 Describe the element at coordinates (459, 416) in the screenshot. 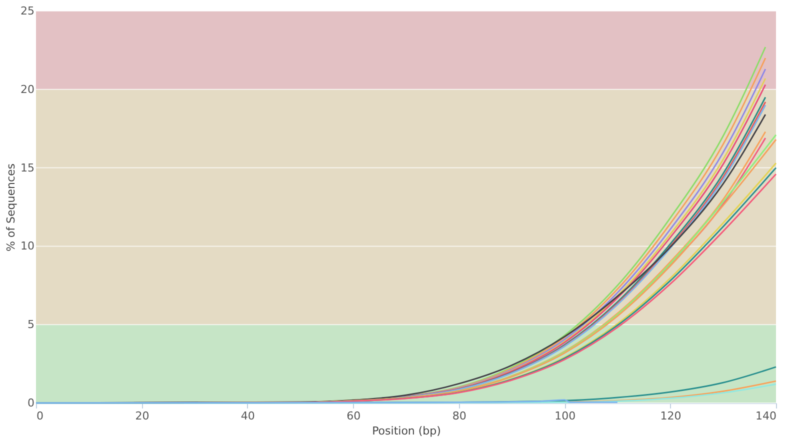

I see `x-tick-label: 80` at that location.